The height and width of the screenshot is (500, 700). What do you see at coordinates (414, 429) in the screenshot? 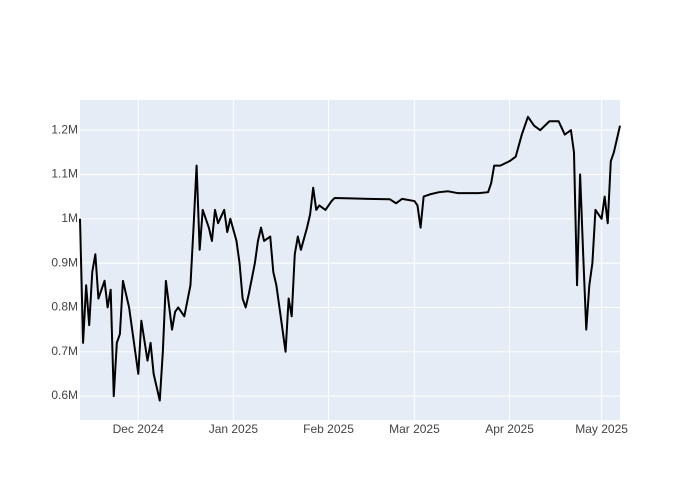
I see `x-tick-label: Mar 2025` at bounding box center [414, 429].